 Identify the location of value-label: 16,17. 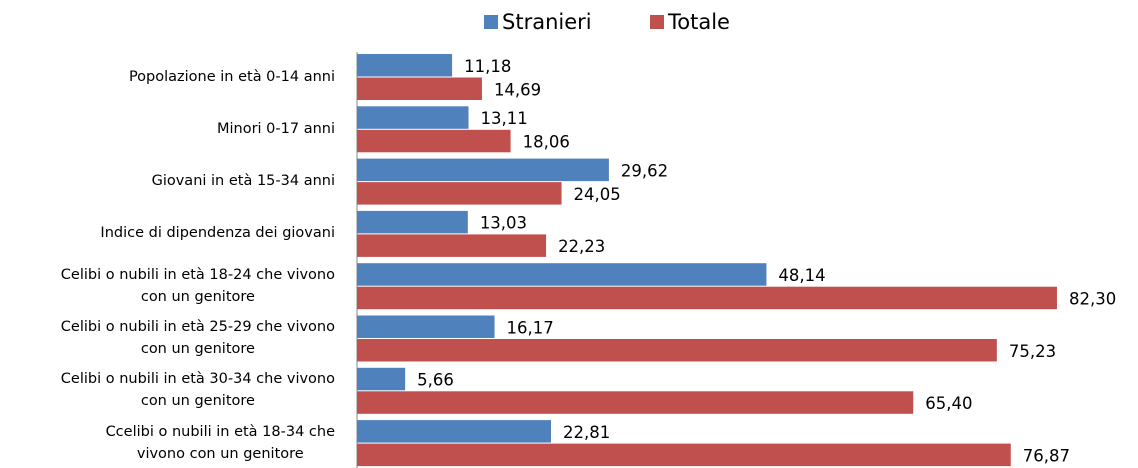
(530, 327).